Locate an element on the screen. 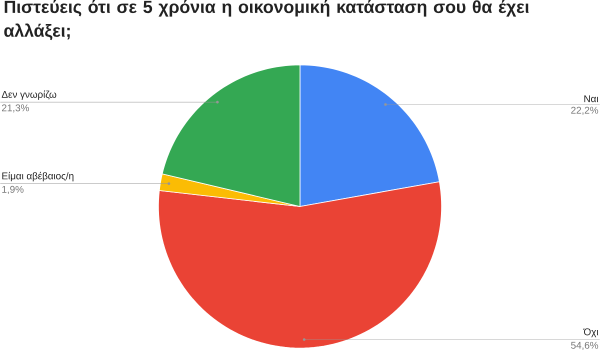 This screenshot has width=600, height=351. data-label: 54,6% is located at coordinates (584, 346).